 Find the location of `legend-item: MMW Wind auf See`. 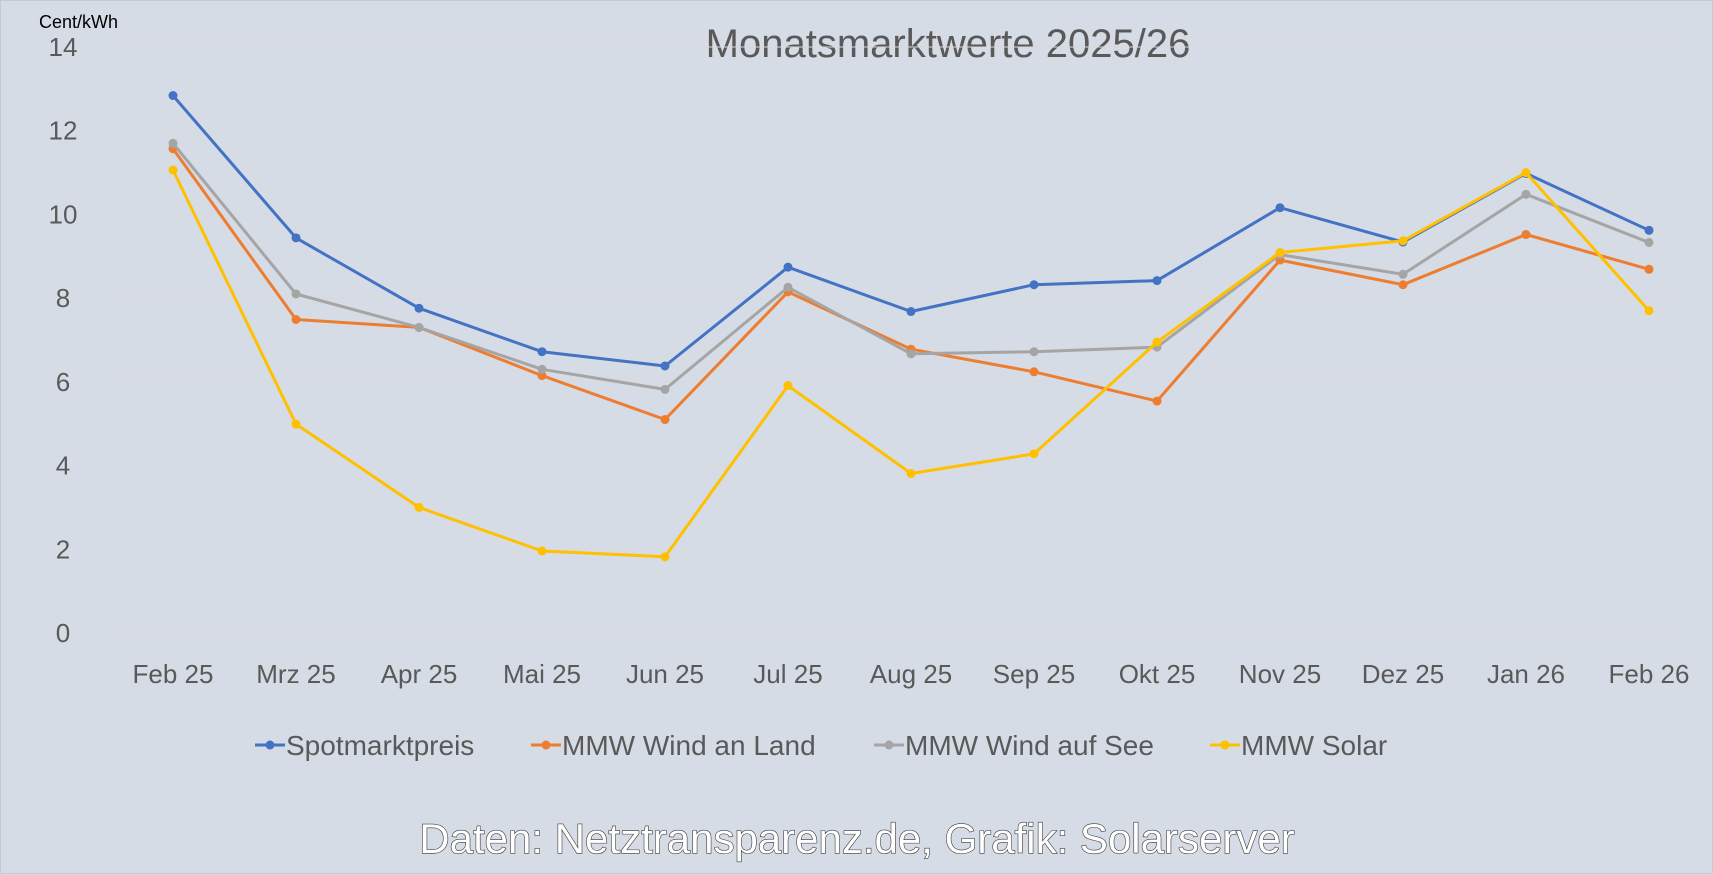

legend-item: MMW Wind auf See is located at coordinates (1014, 745).